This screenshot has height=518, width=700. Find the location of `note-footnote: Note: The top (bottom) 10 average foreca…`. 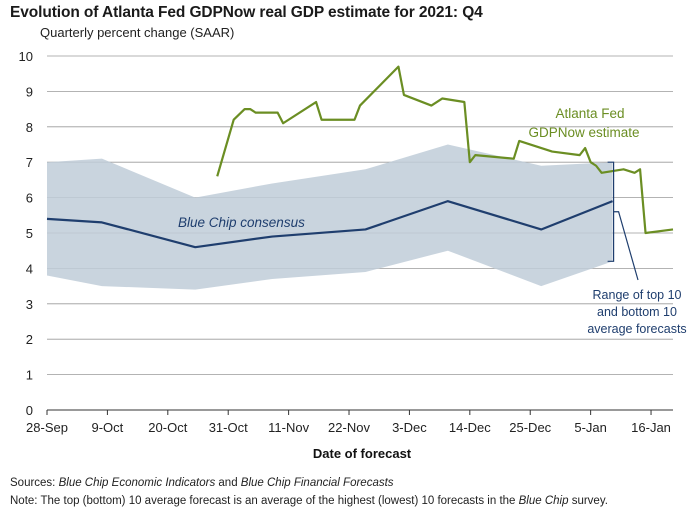

note-footnote: Note: The top (bottom) 10 average foreca… is located at coordinates (309, 501).